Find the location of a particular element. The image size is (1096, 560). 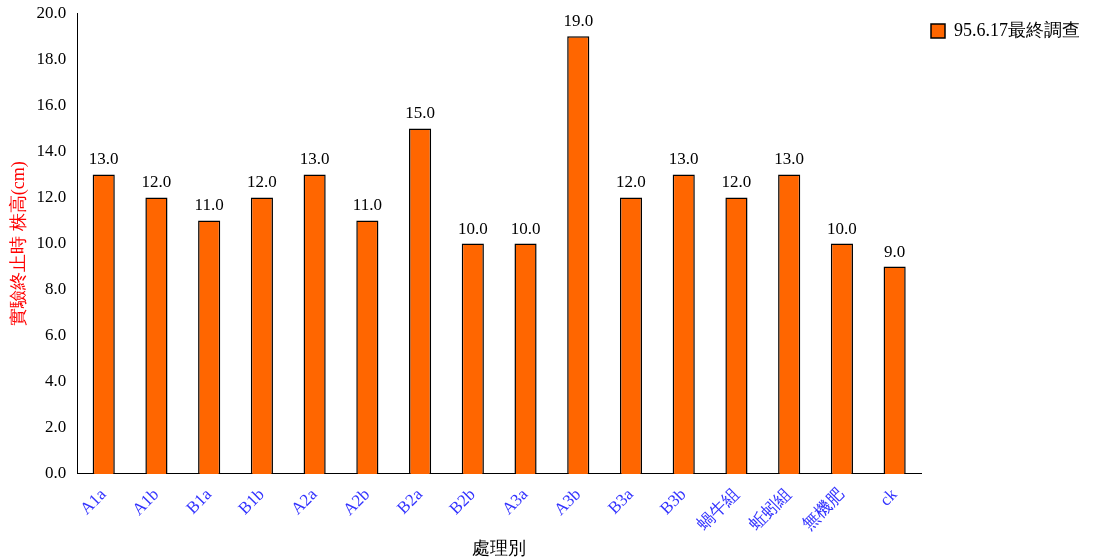

x-tick-label: A3a is located at coordinates (515, 501).